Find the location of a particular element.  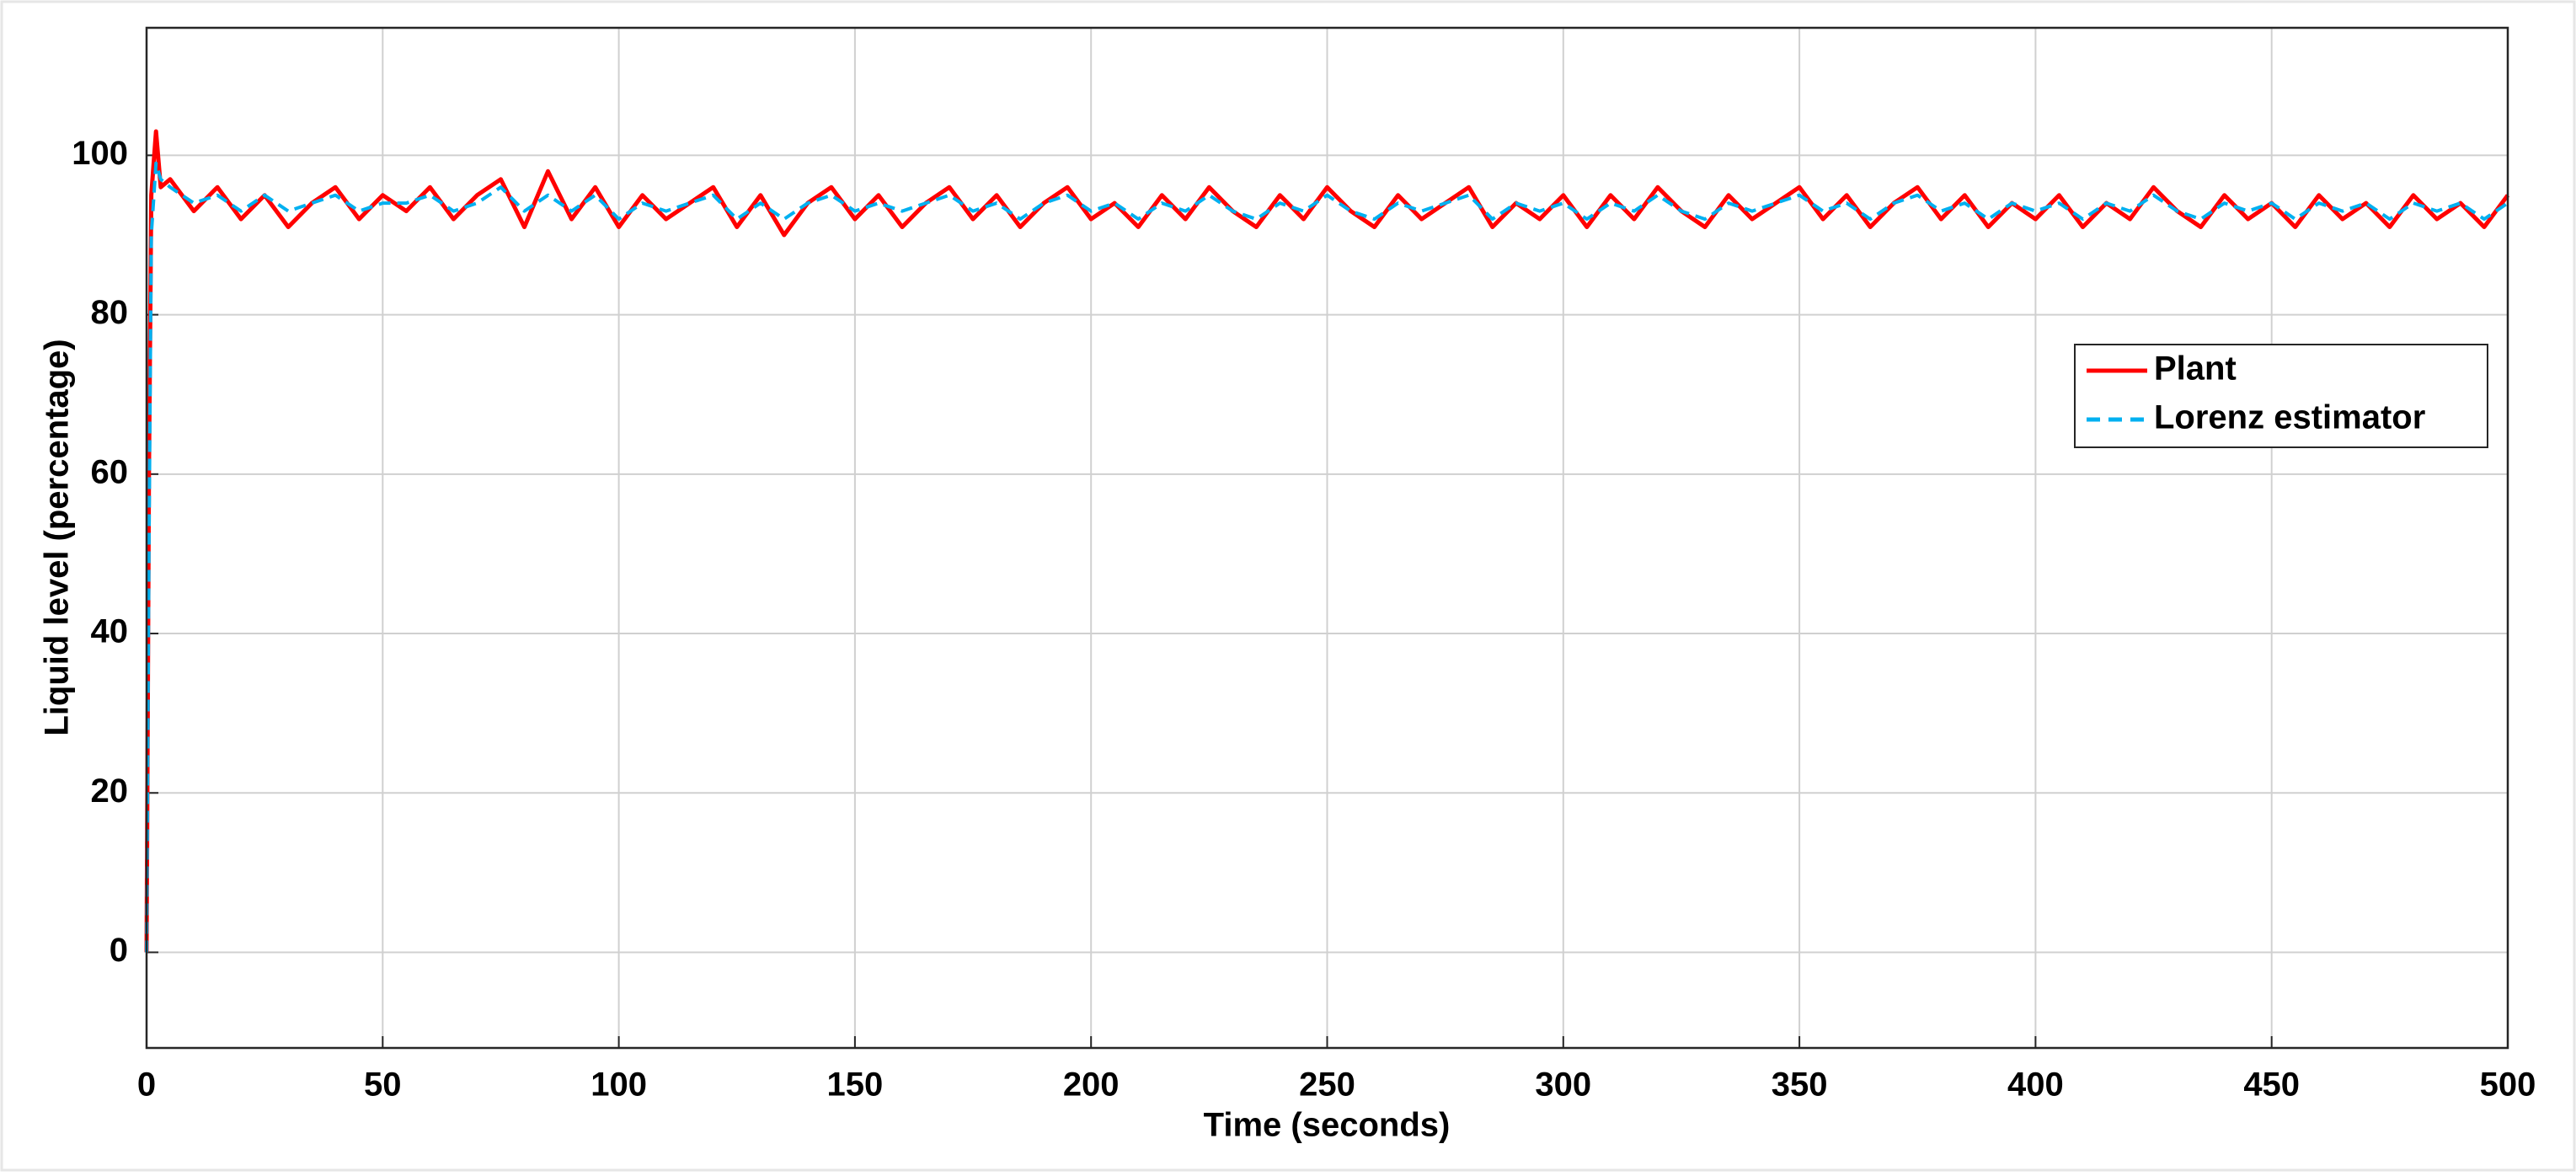

x-tick-label: 500 is located at coordinates (2508, 1085).